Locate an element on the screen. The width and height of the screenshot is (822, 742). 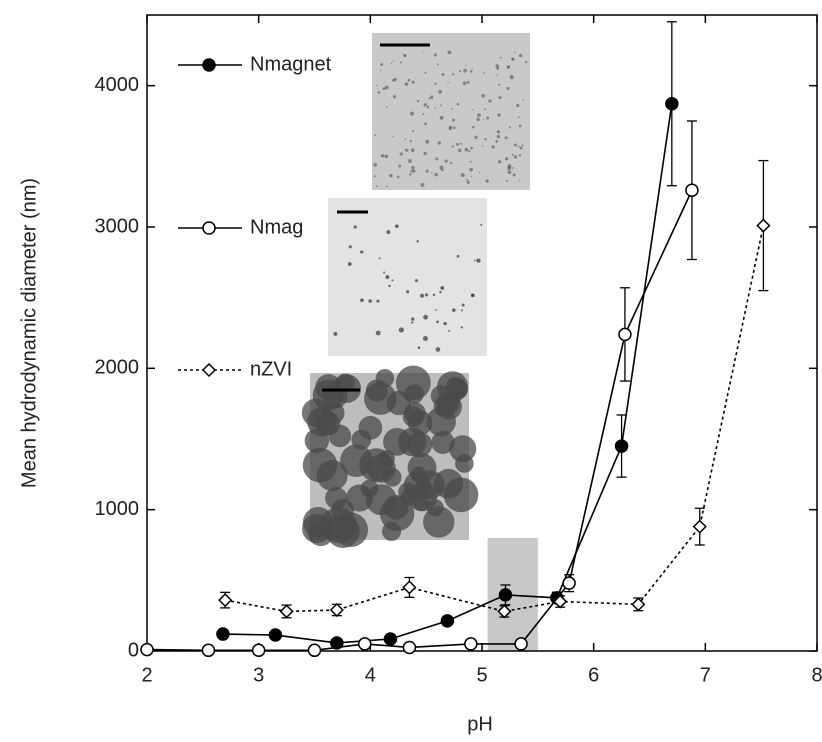
y-tick-label: 1000 is located at coordinates (117, 509).